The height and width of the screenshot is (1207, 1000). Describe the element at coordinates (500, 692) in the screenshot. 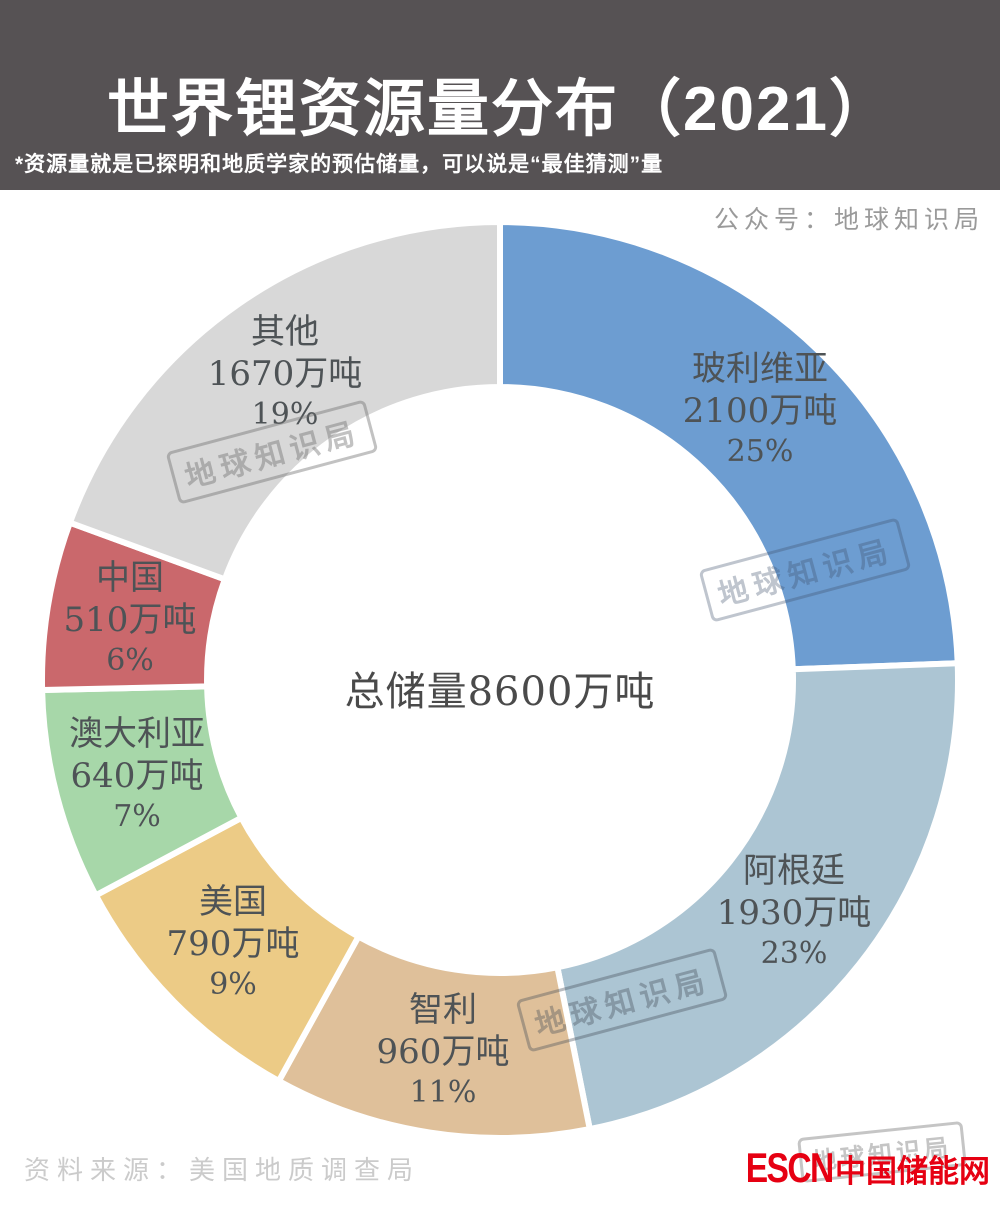

I see `donut-center-total: 总储量8600万吨` at that location.